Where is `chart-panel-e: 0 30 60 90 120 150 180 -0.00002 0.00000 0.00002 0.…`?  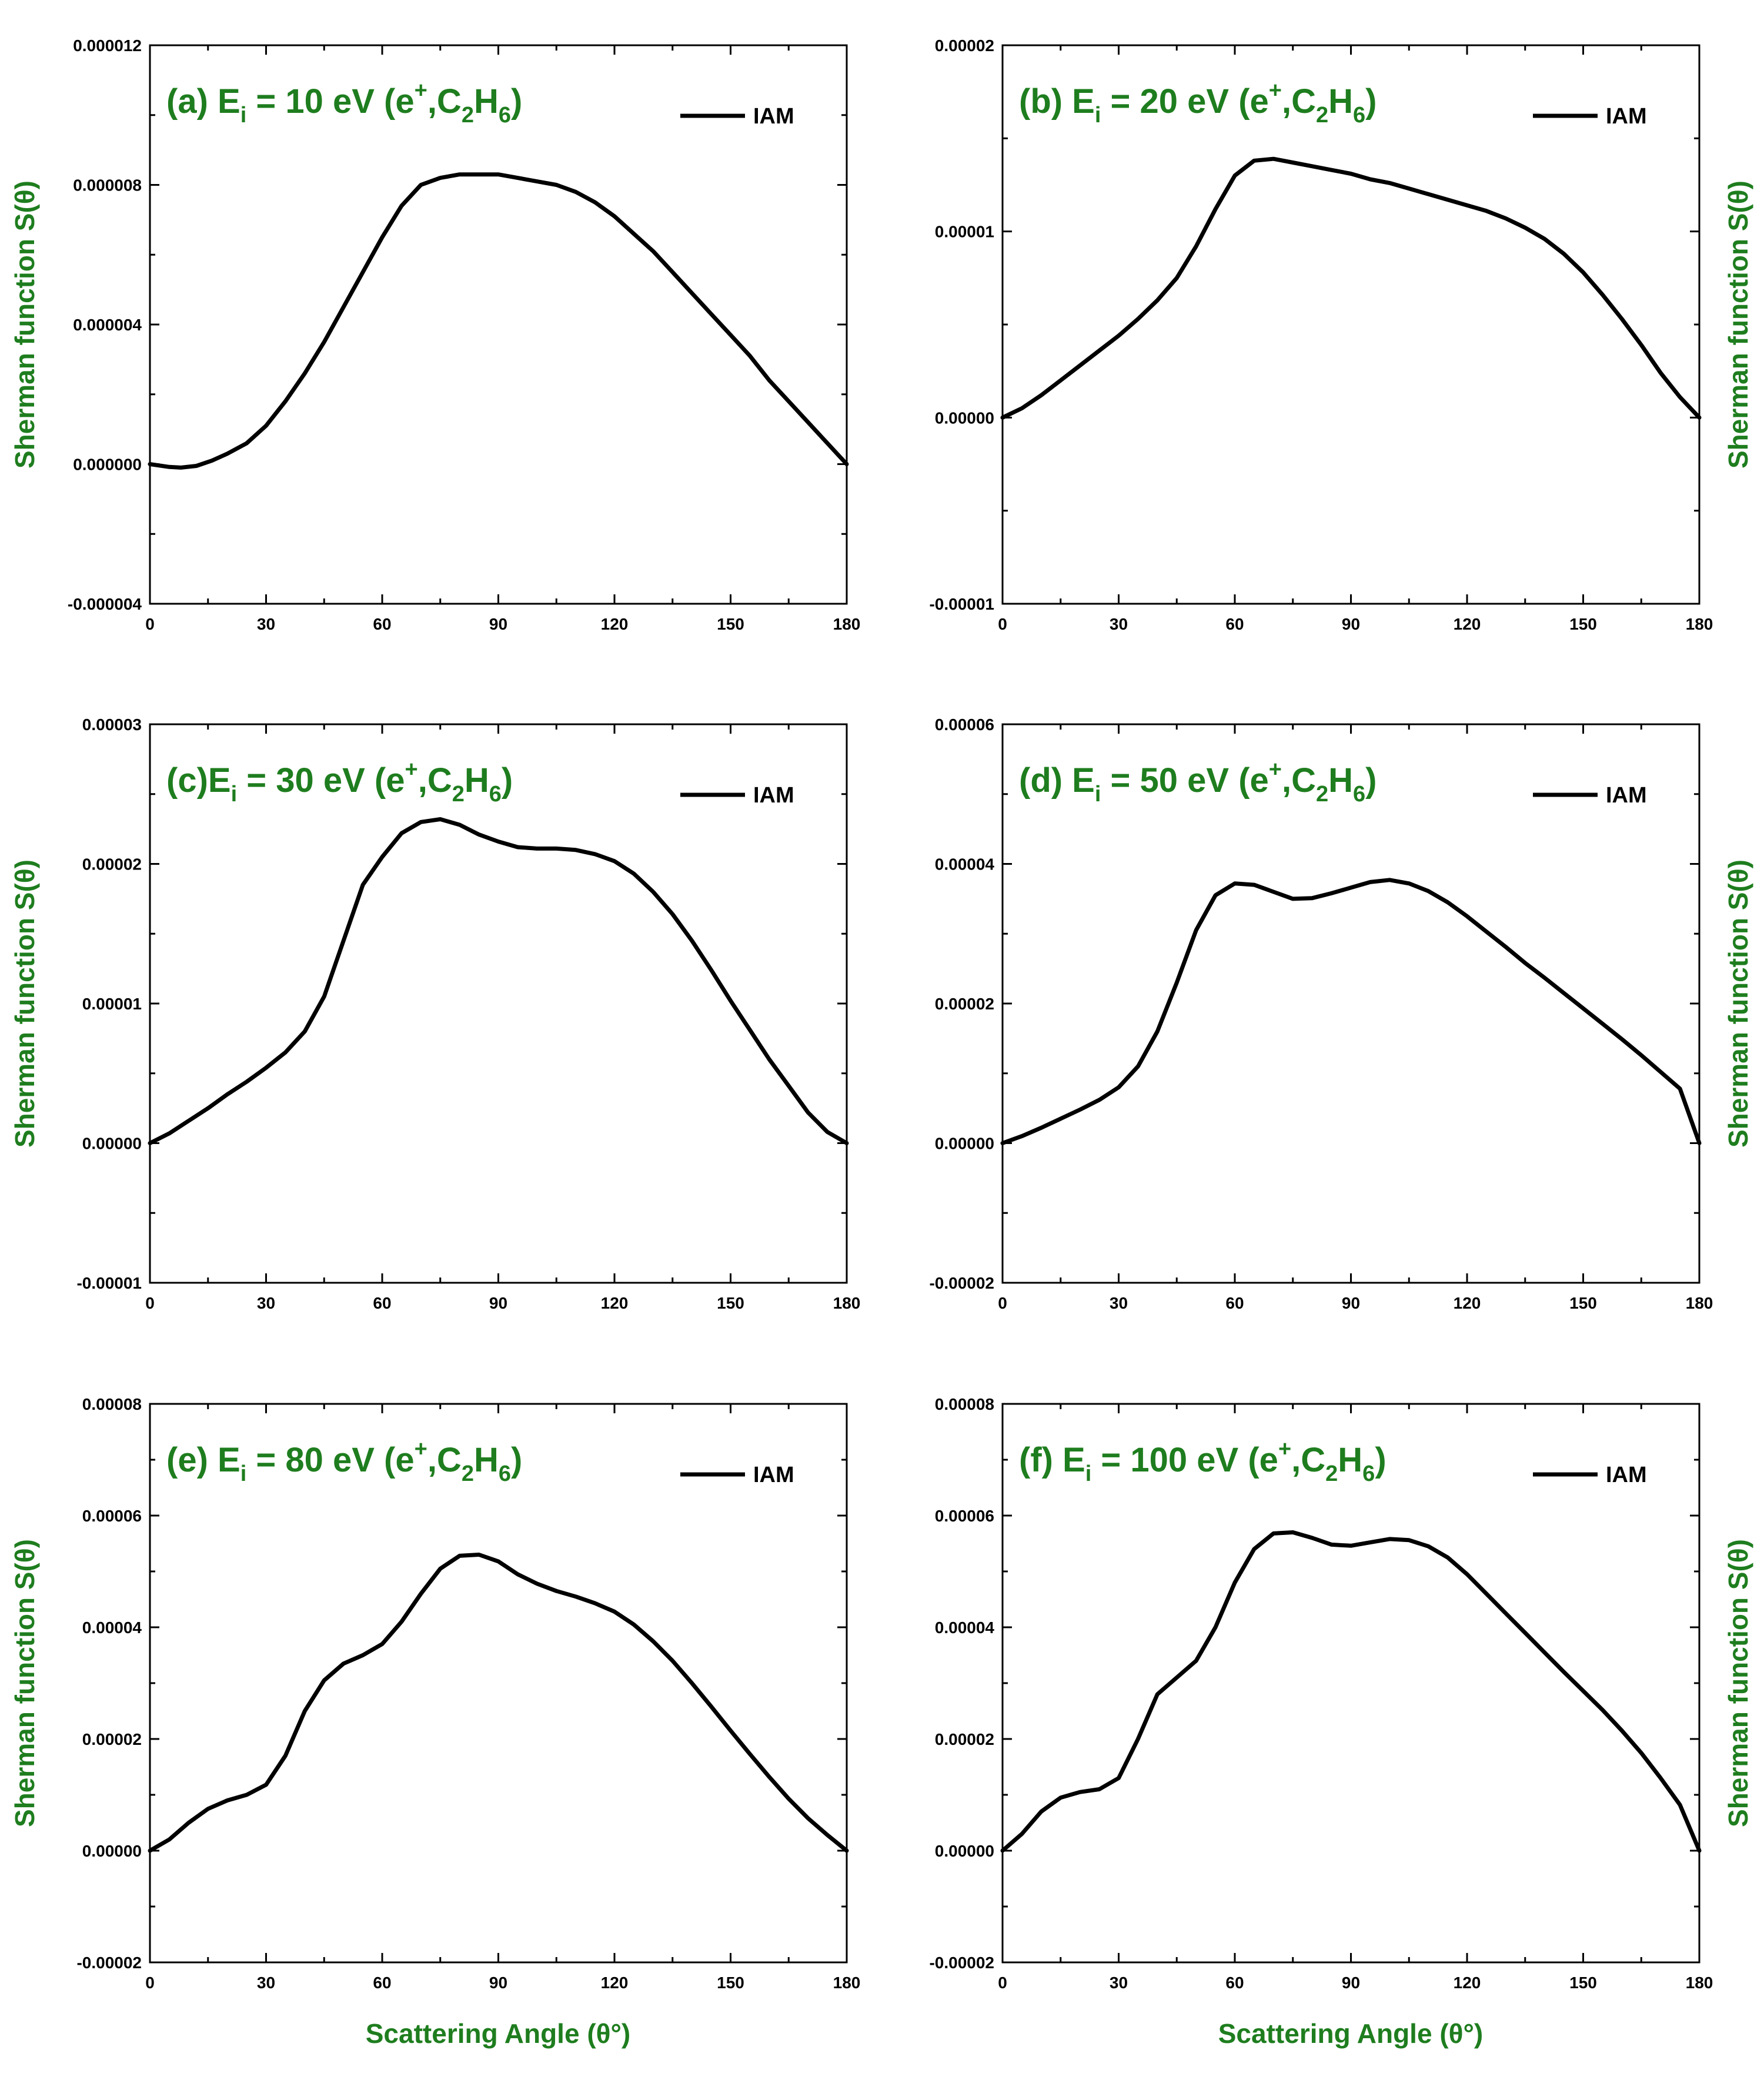 chart-panel-e: 0 30 60 90 120 150 180 -0.00002 0.00000 0.00002 0.… is located at coordinates (434, 1693).